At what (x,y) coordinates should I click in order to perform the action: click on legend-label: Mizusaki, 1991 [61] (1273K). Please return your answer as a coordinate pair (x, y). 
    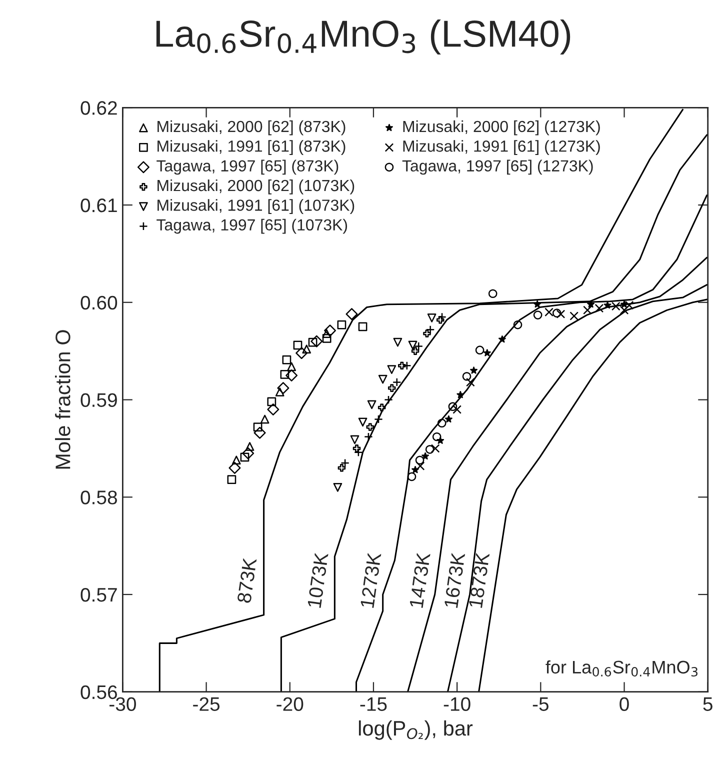
    Looking at the image, I should click on (501, 147).